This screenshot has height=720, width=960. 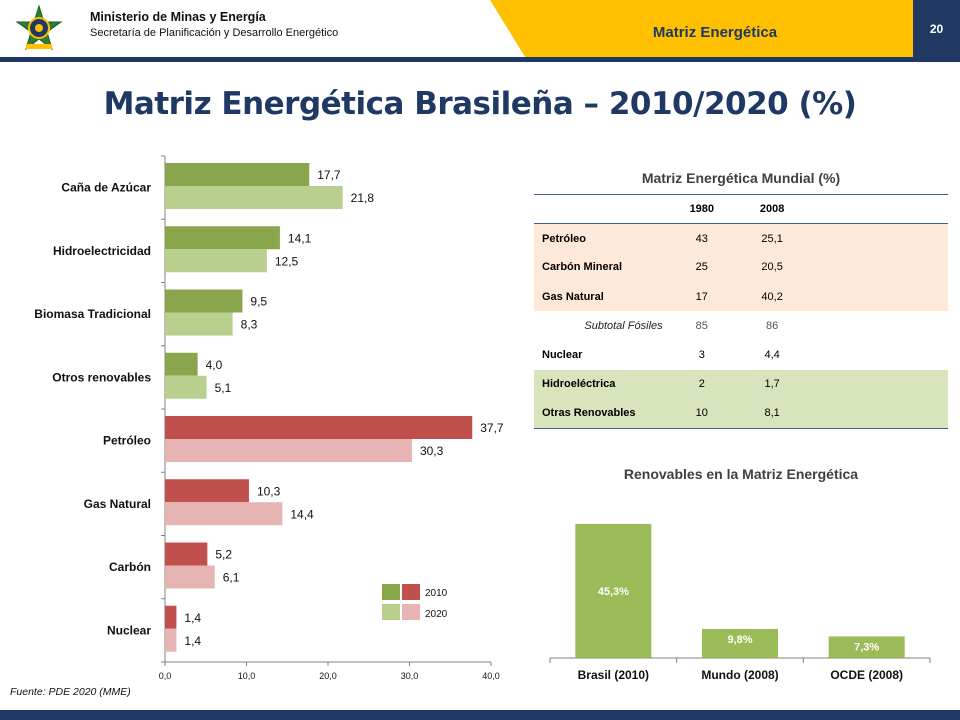 I want to click on category-label: Otros renovables, so click(x=101, y=377).